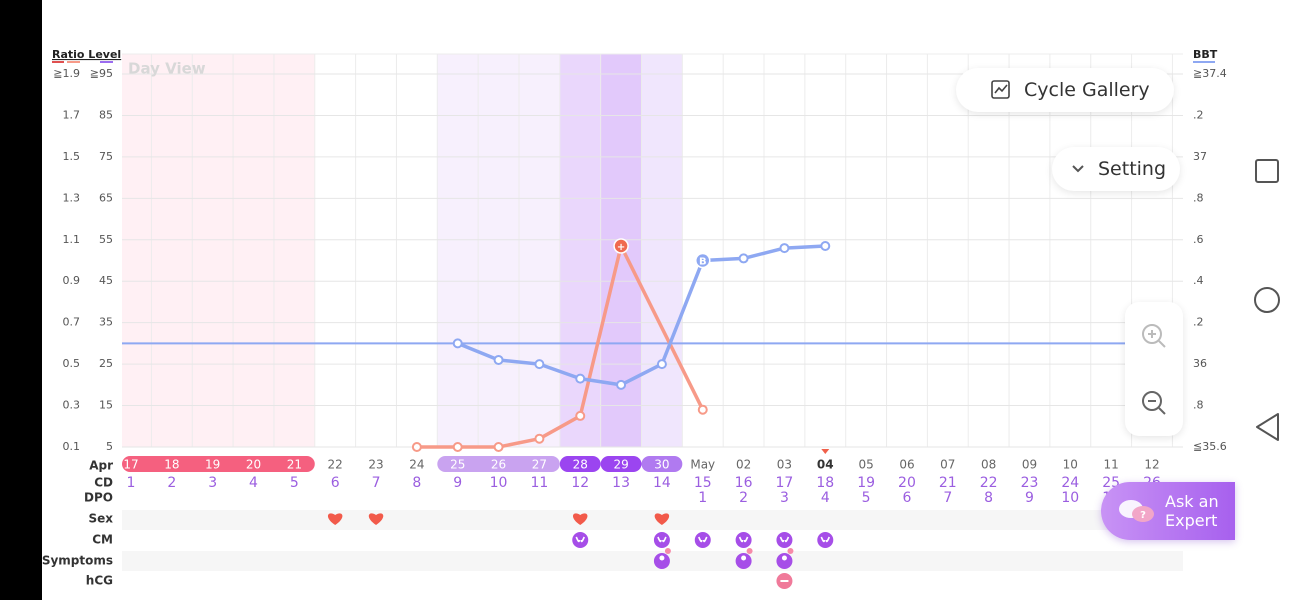 The image size is (1300, 600). Describe the element at coordinates (866, 483) in the screenshot. I see `cd-label: 19` at that location.